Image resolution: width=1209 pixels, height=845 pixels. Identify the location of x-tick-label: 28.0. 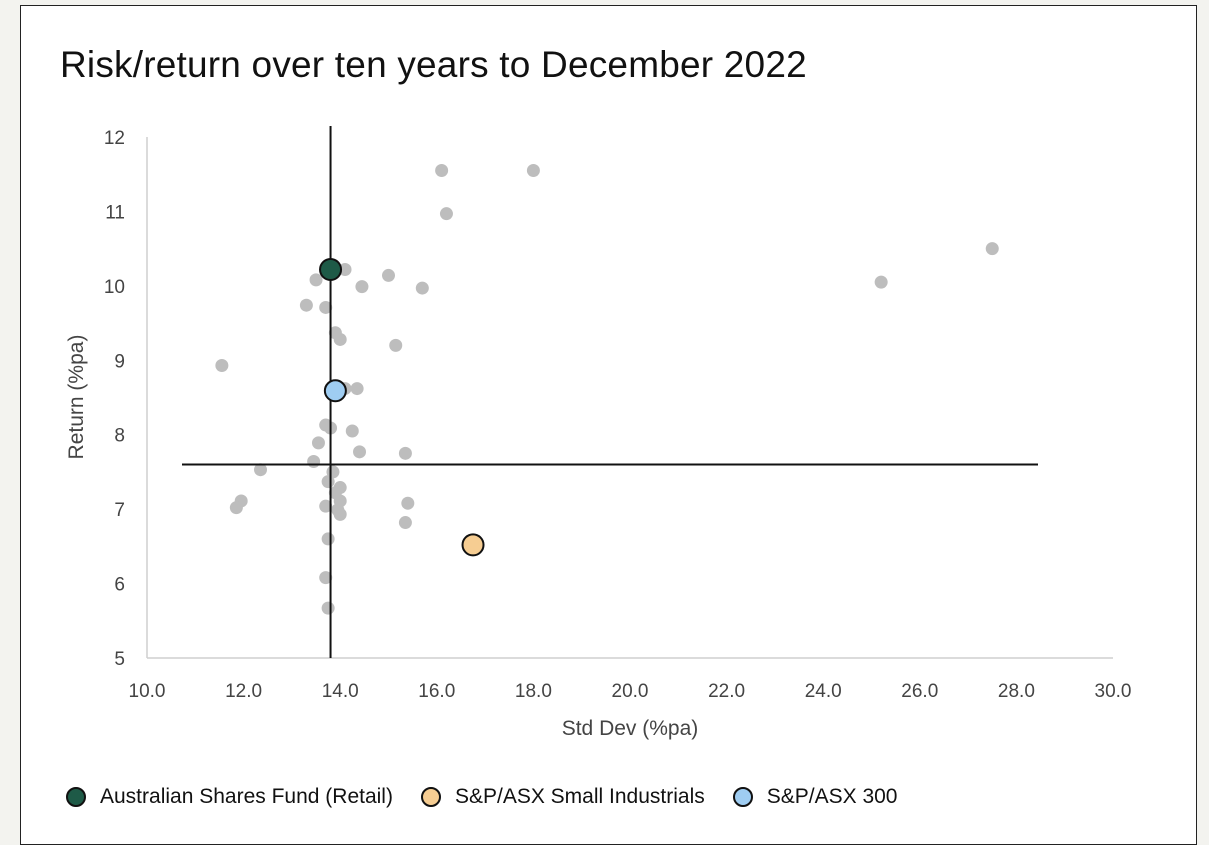
(1016, 691).